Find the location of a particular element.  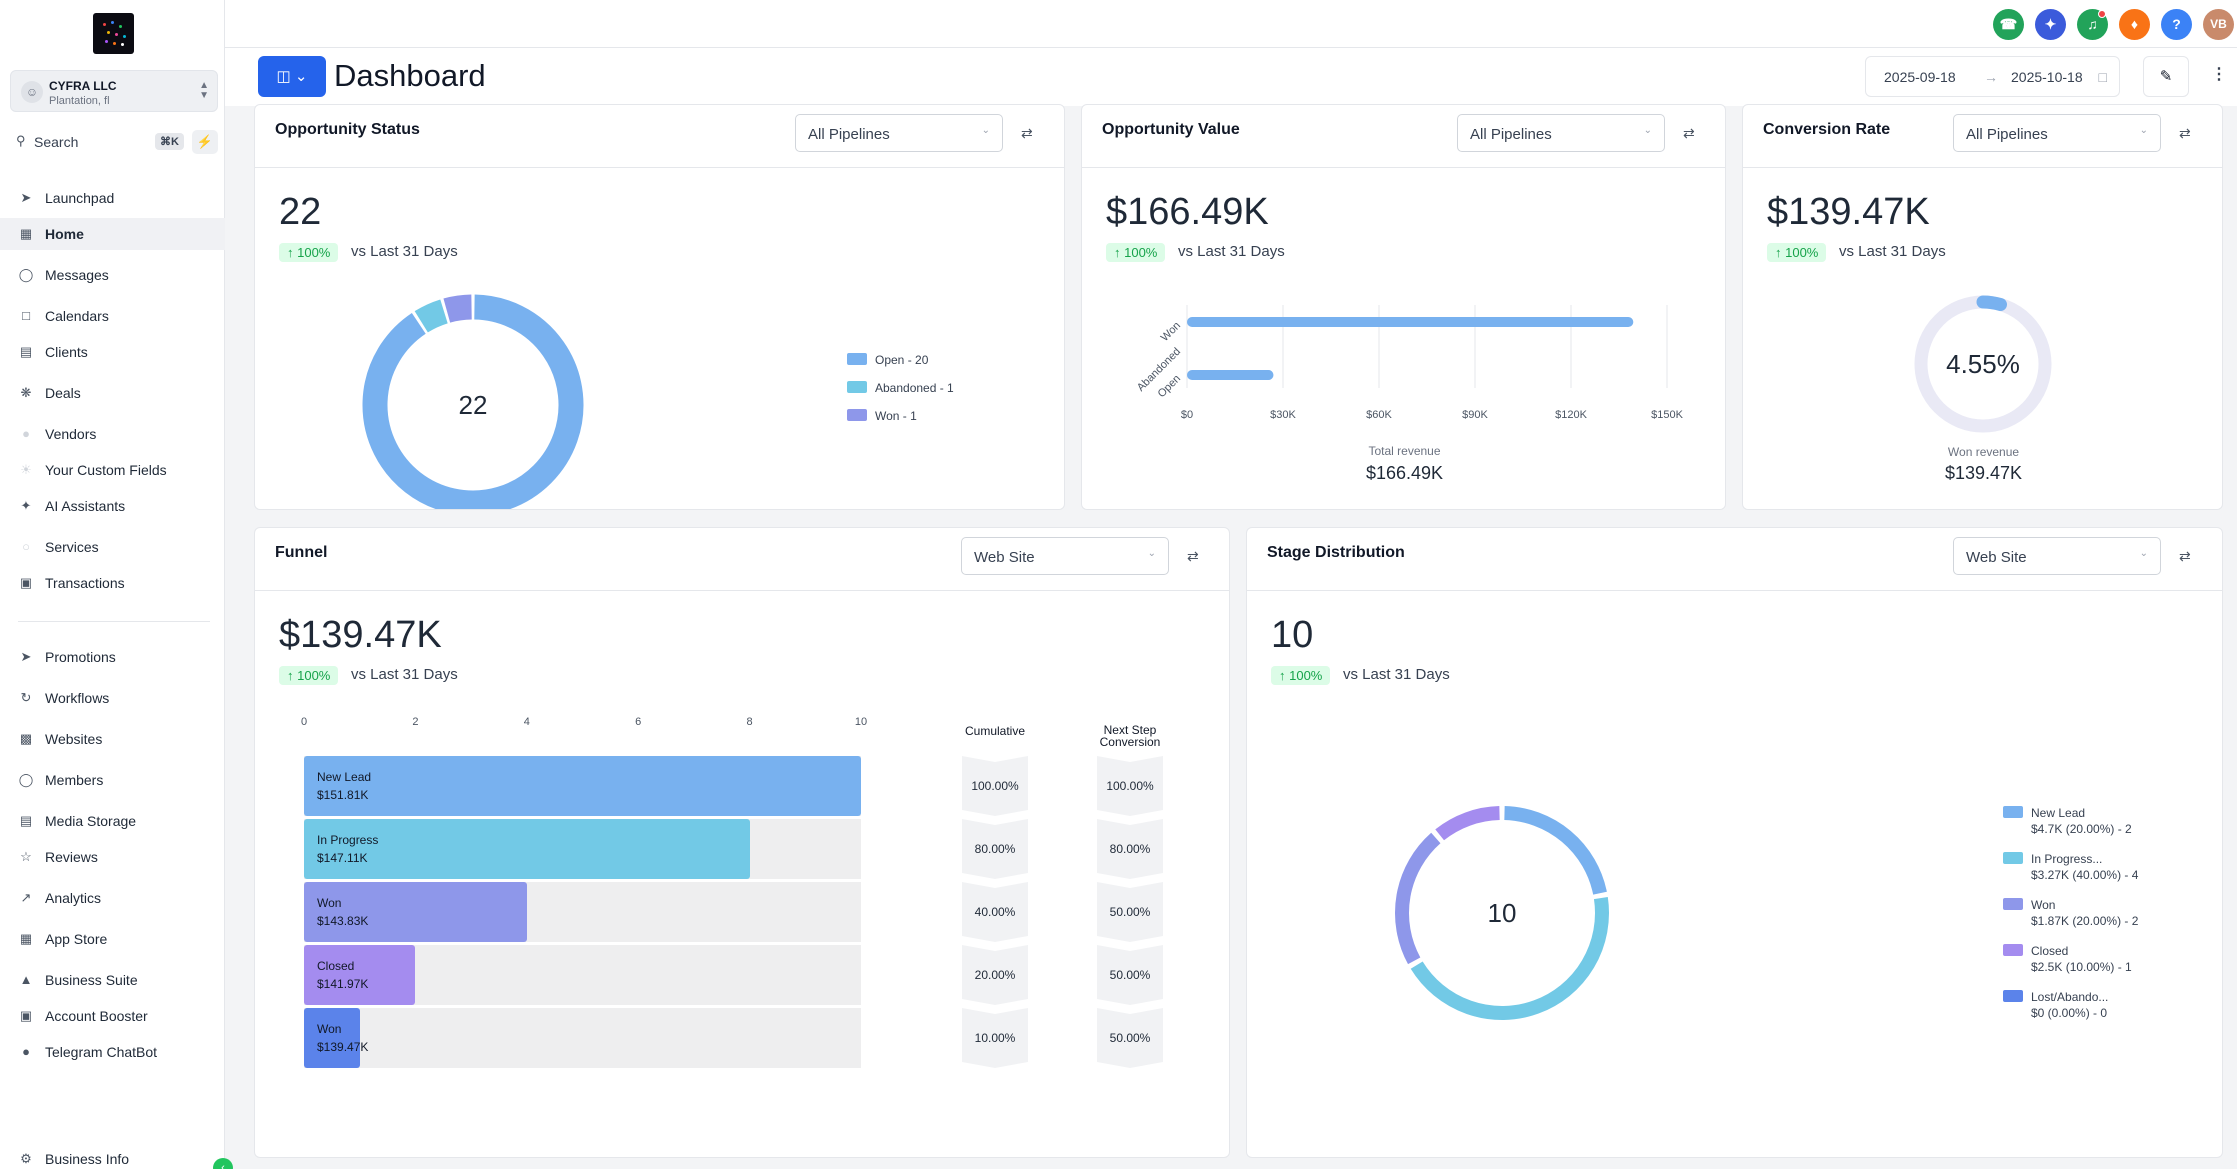

x-tick-label: 8 is located at coordinates (749, 722).